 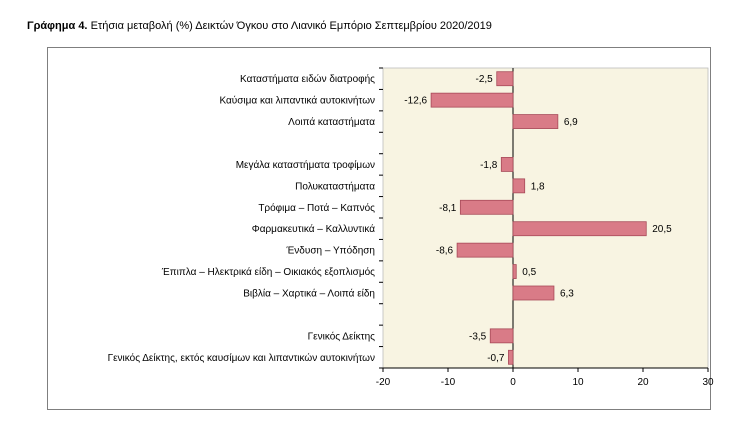 I want to click on category-label: Γενικός Δείκτης, so click(x=342, y=336).